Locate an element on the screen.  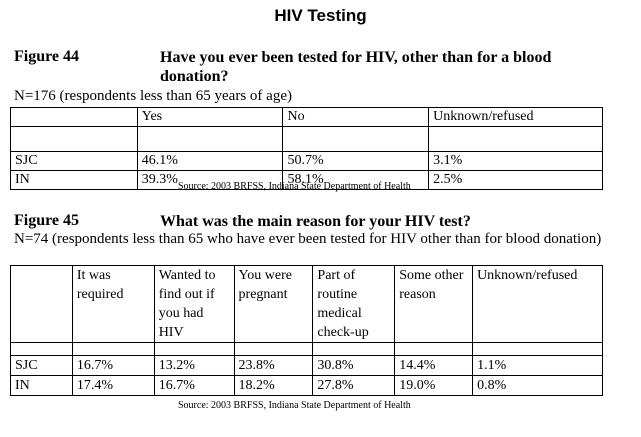
table-cell: 50.7% is located at coordinates (356, 161).